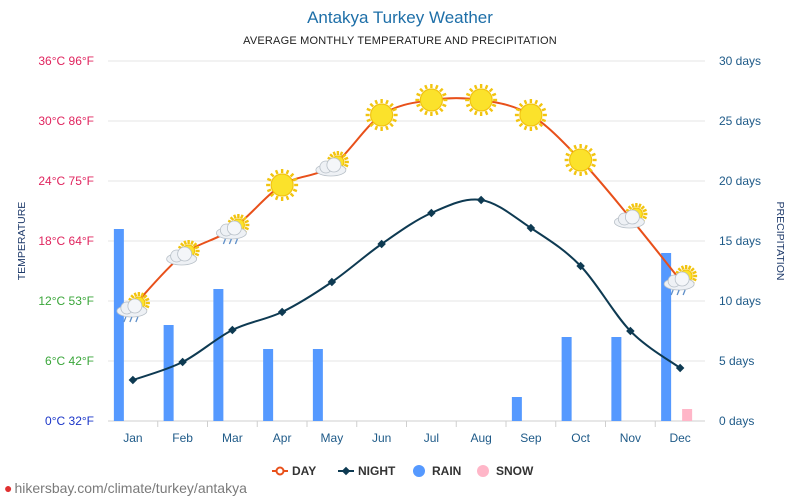 This screenshot has height=500, width=800. I want to click on location-pin-icon: ●, so click(8, 488).